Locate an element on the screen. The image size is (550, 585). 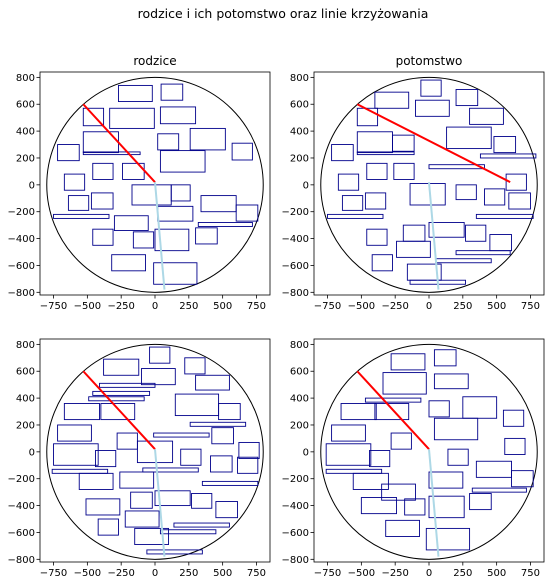
y-tick-label: −400 is located at coordinates (21, 239).